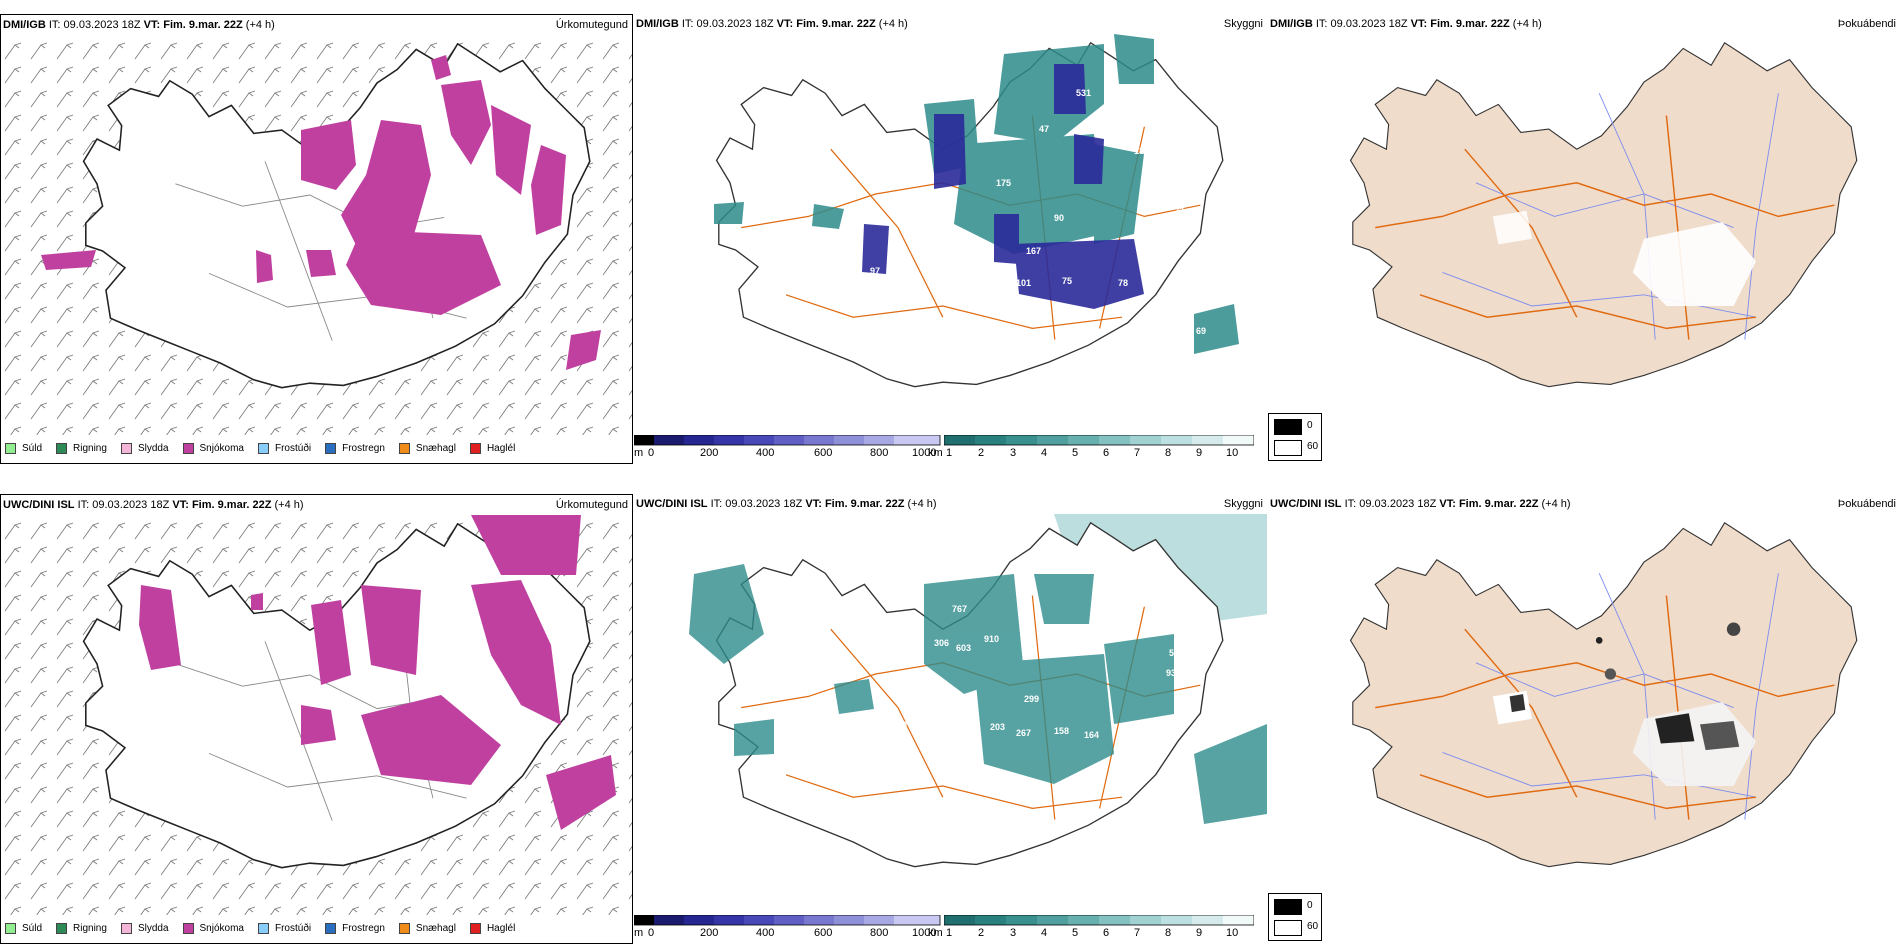 Image resolution: width=1900 pixels, height=950 pixels. Describe the element at coordinates (1604, 695) in the screenshot. I see `fog-map-bottom` at that location.